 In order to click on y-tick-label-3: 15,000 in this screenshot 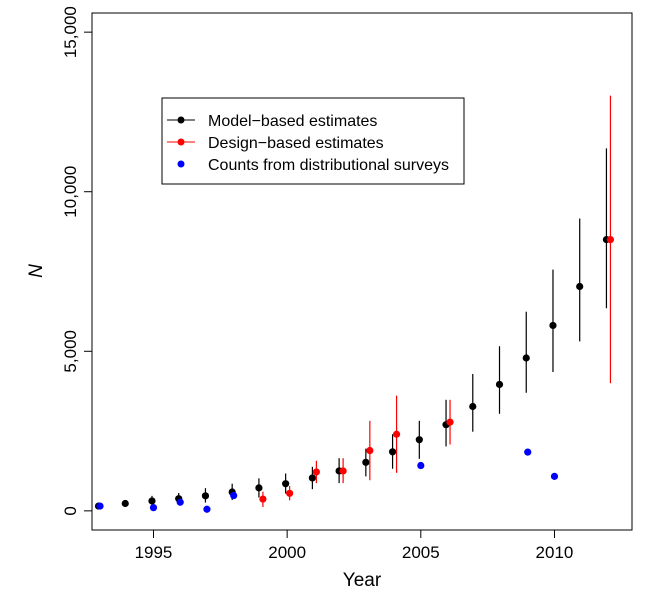, I will do `click(70, 32)`.